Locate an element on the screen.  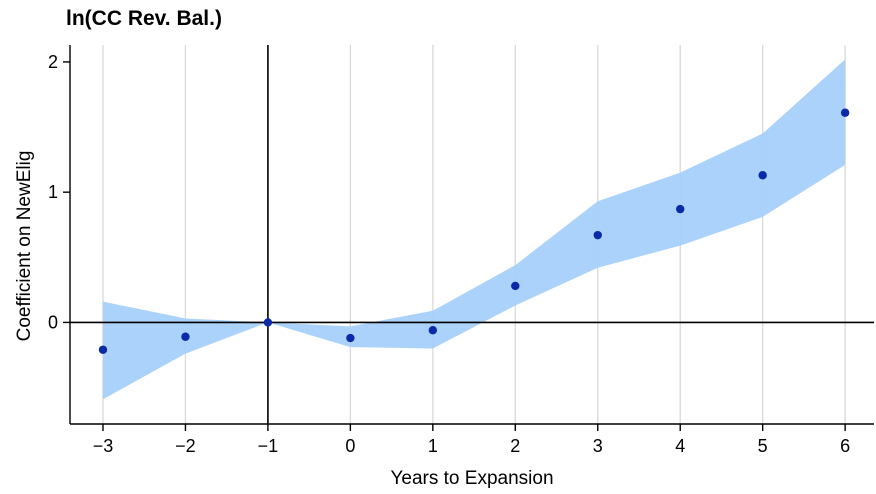
x-axis-label: Years to Expansion is located at coordinates (471, 478).